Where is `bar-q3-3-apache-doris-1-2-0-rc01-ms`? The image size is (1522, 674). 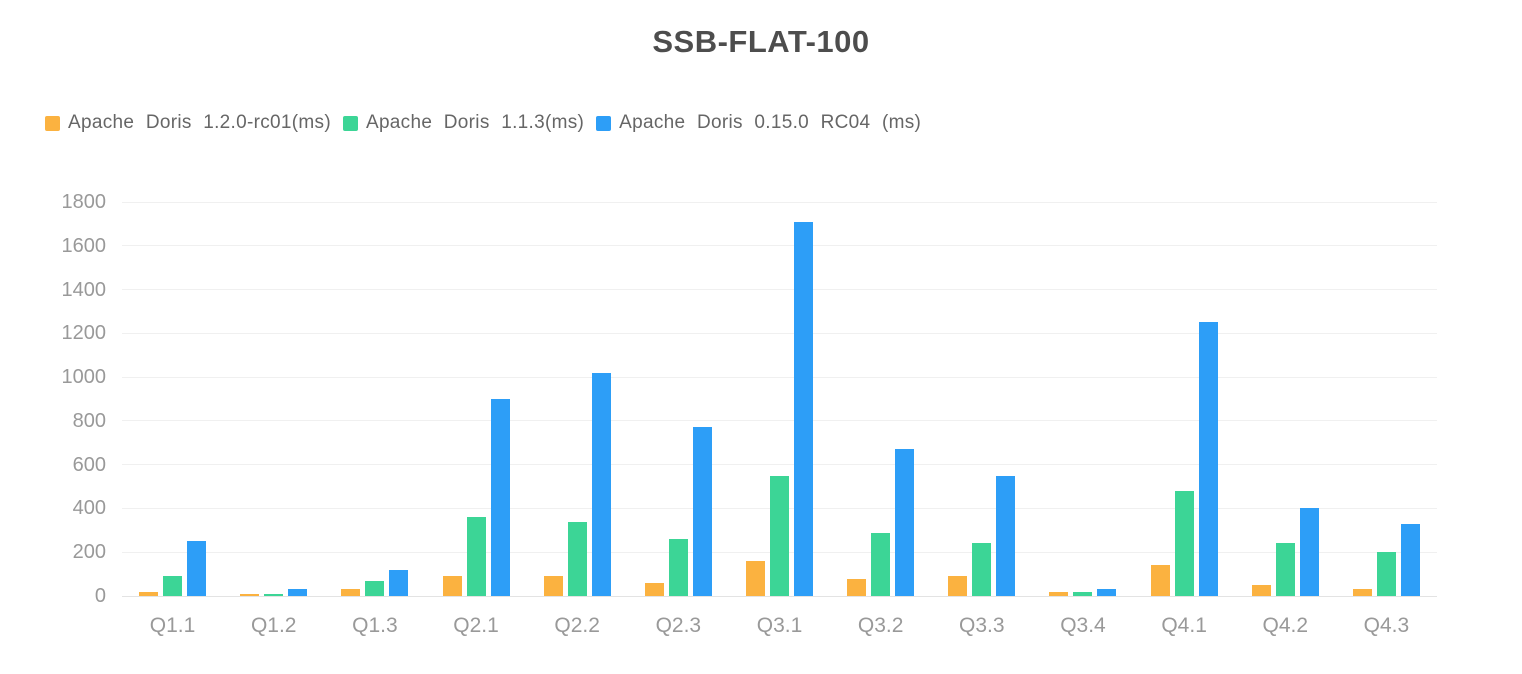 bar-q3-3-apache-doris-1-2-0-rc01-ms is located at coordinates (958, 586).